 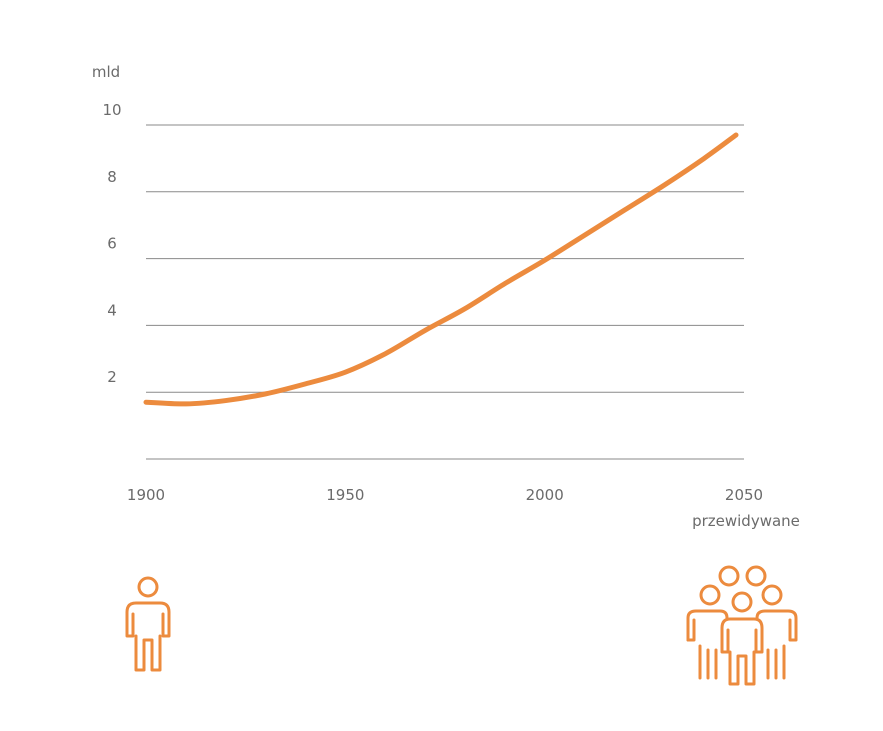 I want to click on y-tick-label: 10, so click(x=111, y=110).